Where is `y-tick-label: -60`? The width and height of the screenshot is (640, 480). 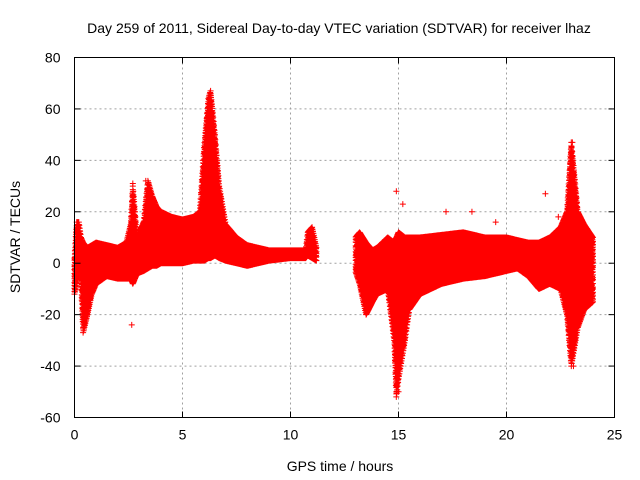 y-tick-label: -60 is located at coordinates (50, 418).